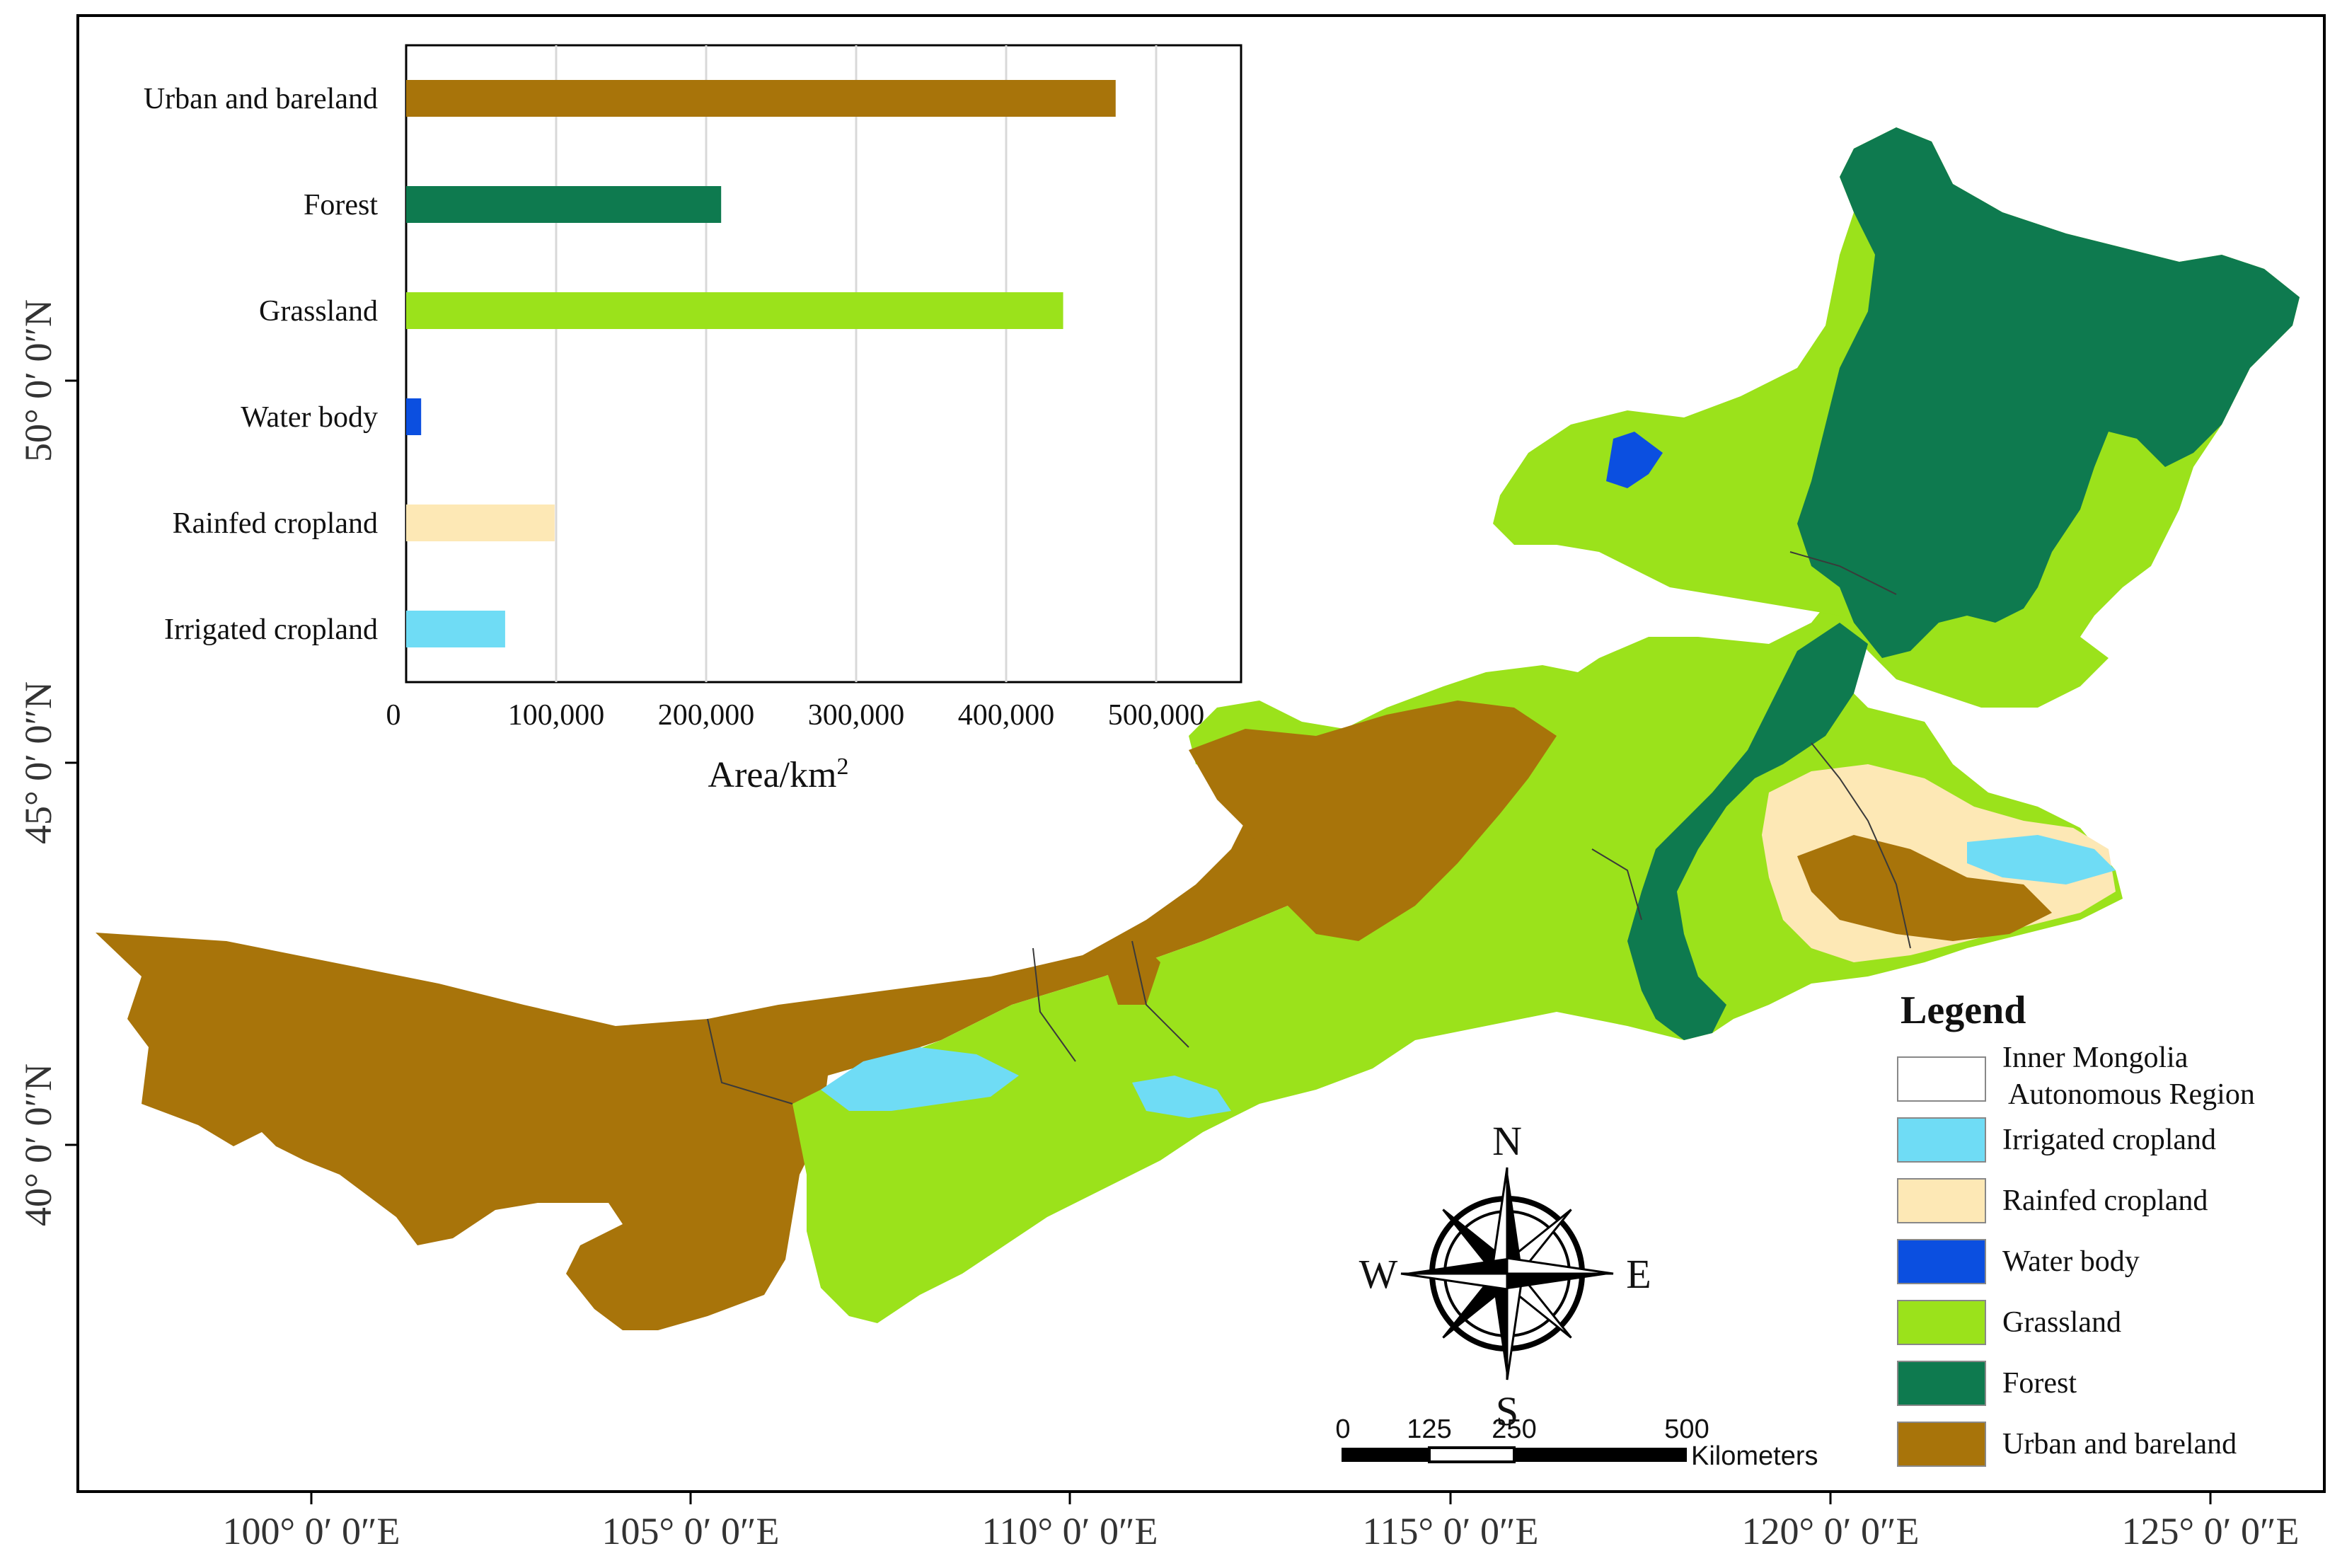 The width and height of the screenshot is (2330, 1568). I want to click on region-hetao-irrigated, so click(920, 1079).